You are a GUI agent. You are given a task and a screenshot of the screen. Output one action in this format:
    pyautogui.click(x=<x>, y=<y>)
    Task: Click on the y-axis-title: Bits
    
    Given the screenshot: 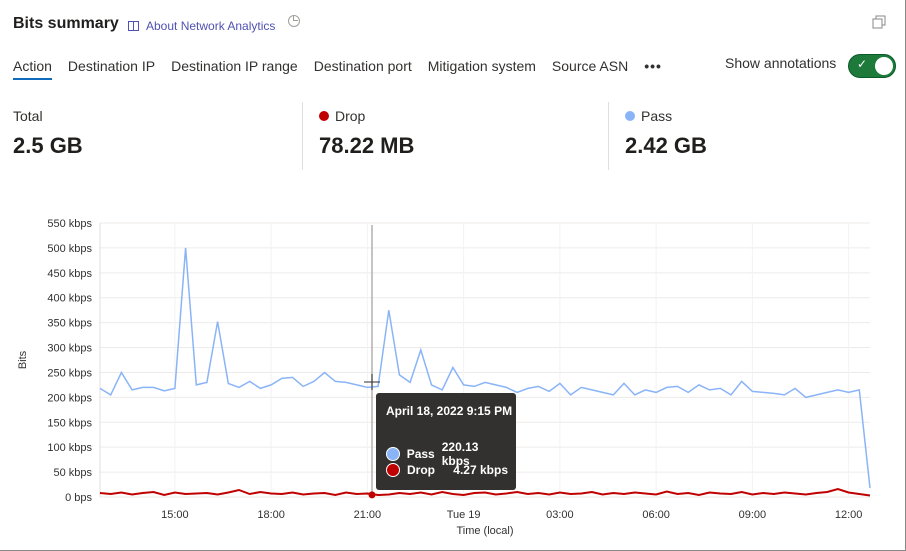 What is the action you would take?
    pyautogui.click(x=23, y=359)
    